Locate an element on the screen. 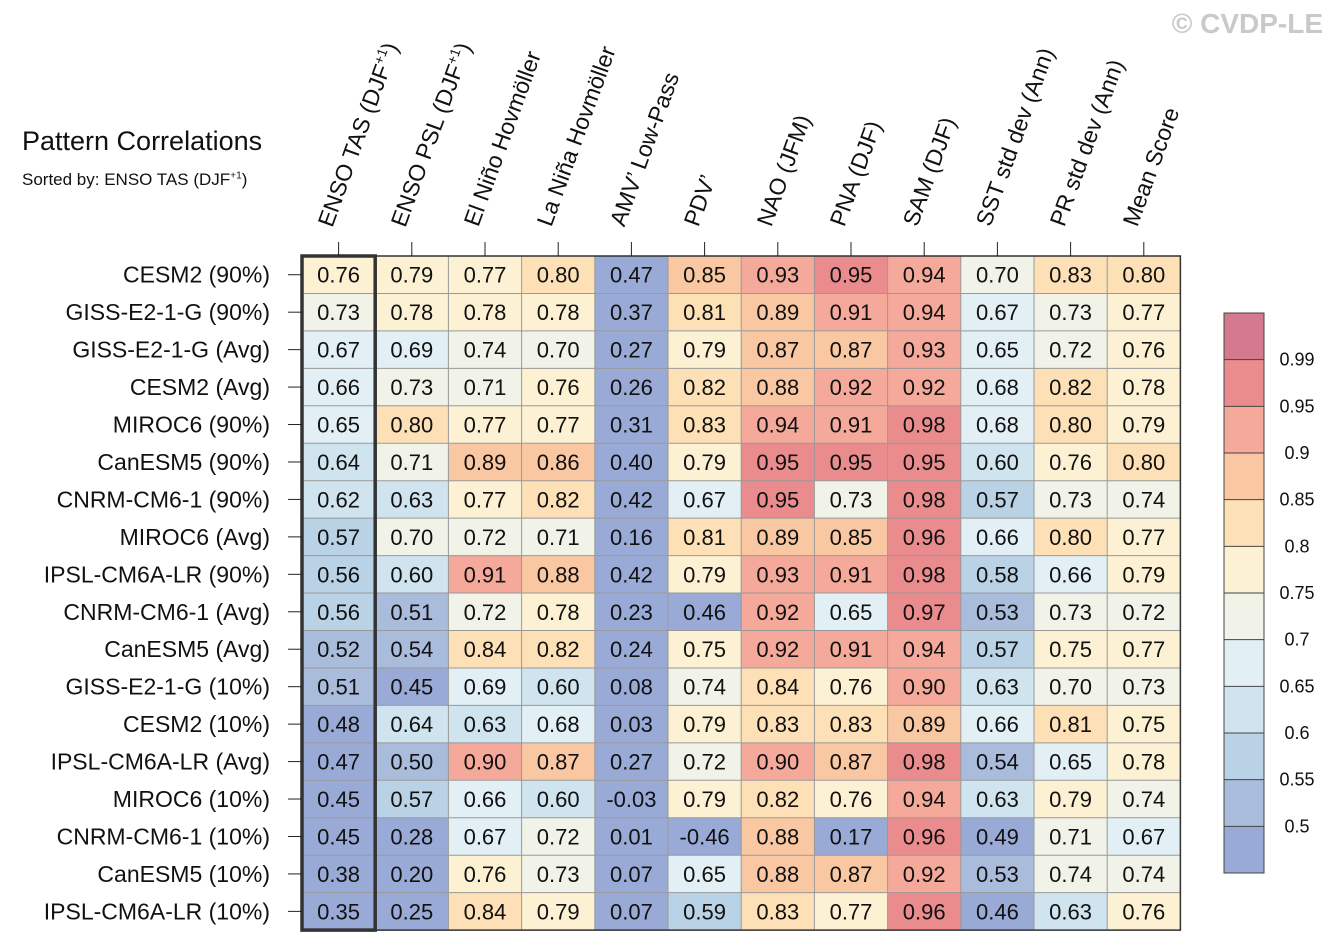 This screenshot has width=1337, height=951. colorbar-tick-label: 0.5 is located at coordinates (1296, 826).